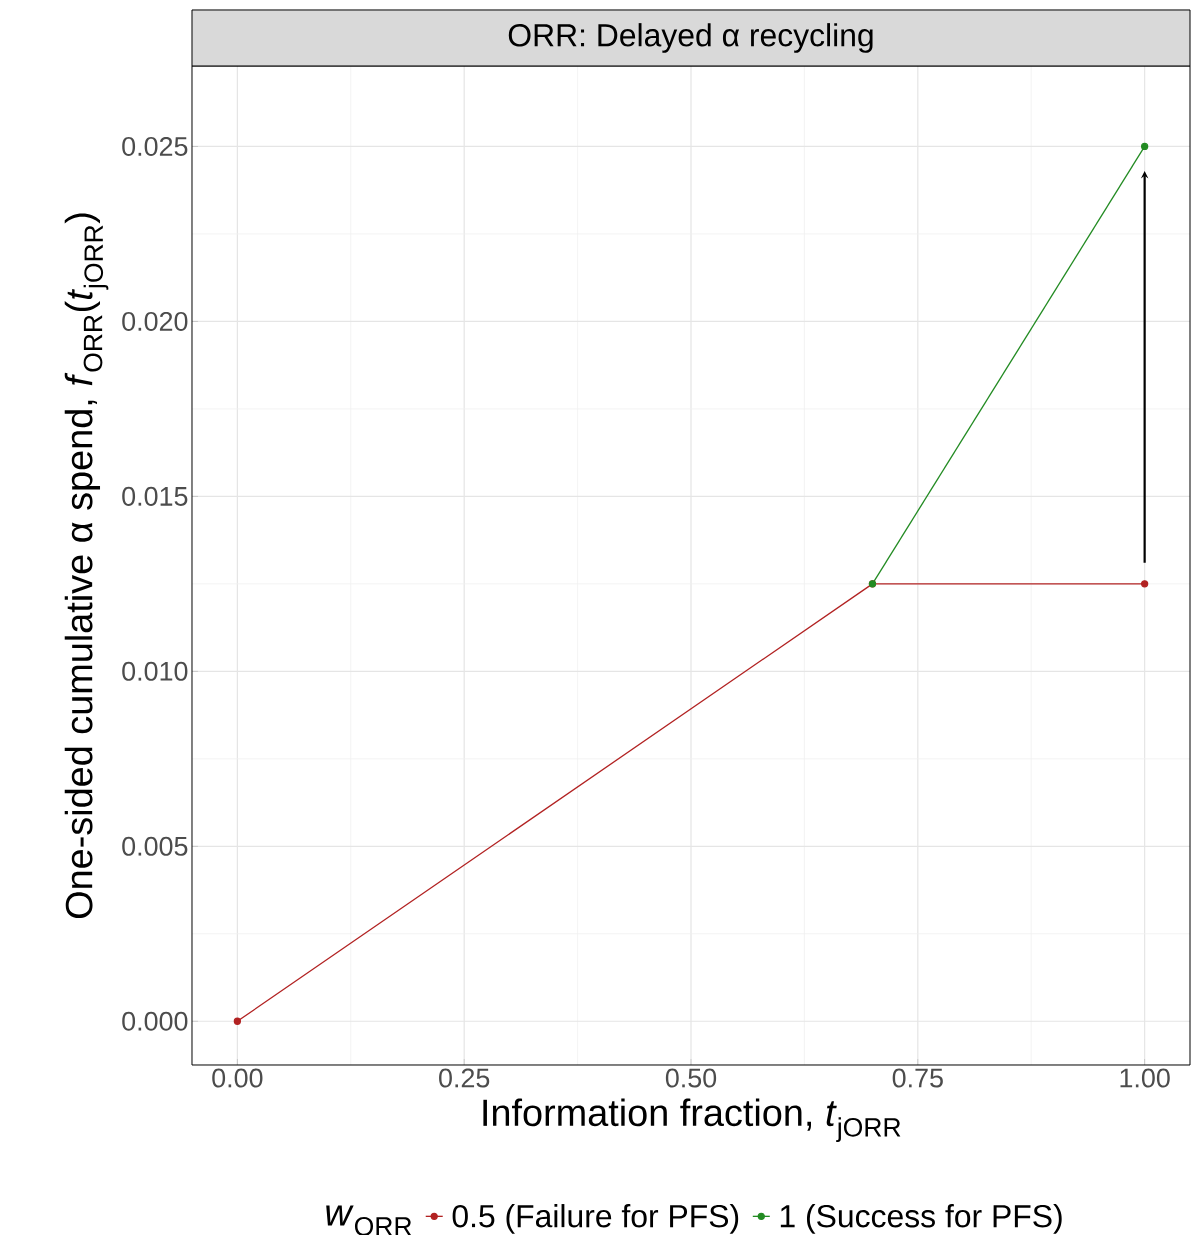 The width and height of the screenshot is (1196, 1235). I want to click on x-axis-title: Information fraction, t$_{jORR}$, so click(692, 1120).